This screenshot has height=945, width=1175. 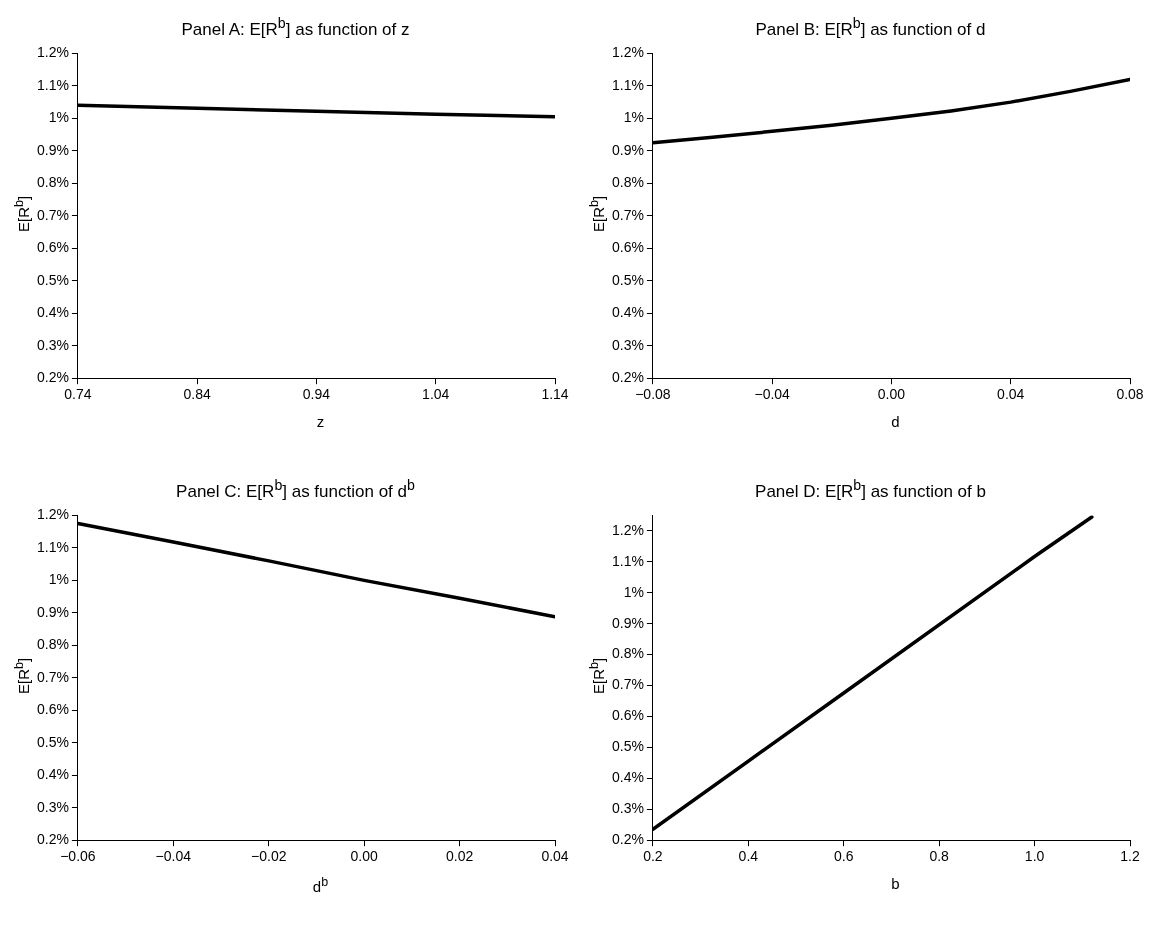 What do you see at coordinates (555, 394) in the screenshot?
I see `x-tick-label: 1.14` at bounding box center [555, 394].